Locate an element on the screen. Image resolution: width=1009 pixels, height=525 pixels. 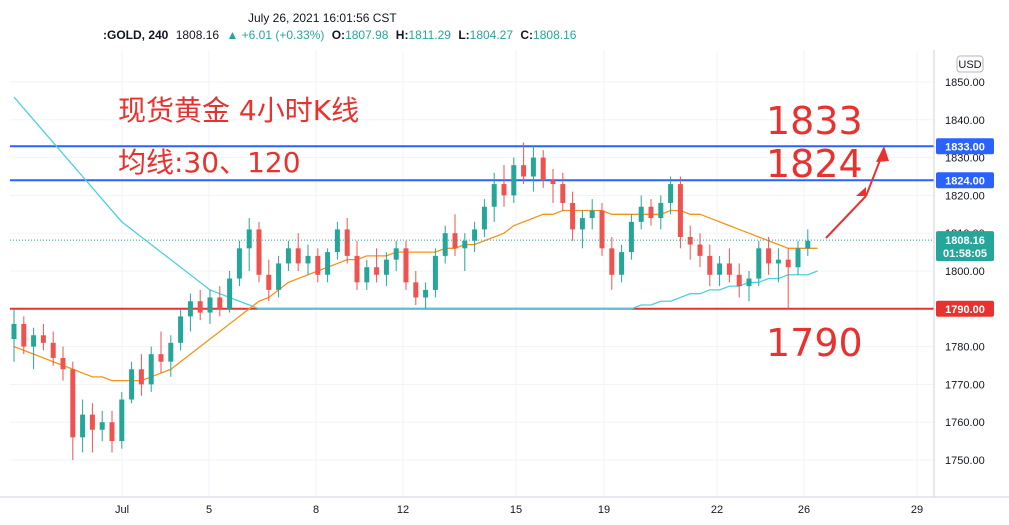
close-label: C: is located at coordinates (526, 35).